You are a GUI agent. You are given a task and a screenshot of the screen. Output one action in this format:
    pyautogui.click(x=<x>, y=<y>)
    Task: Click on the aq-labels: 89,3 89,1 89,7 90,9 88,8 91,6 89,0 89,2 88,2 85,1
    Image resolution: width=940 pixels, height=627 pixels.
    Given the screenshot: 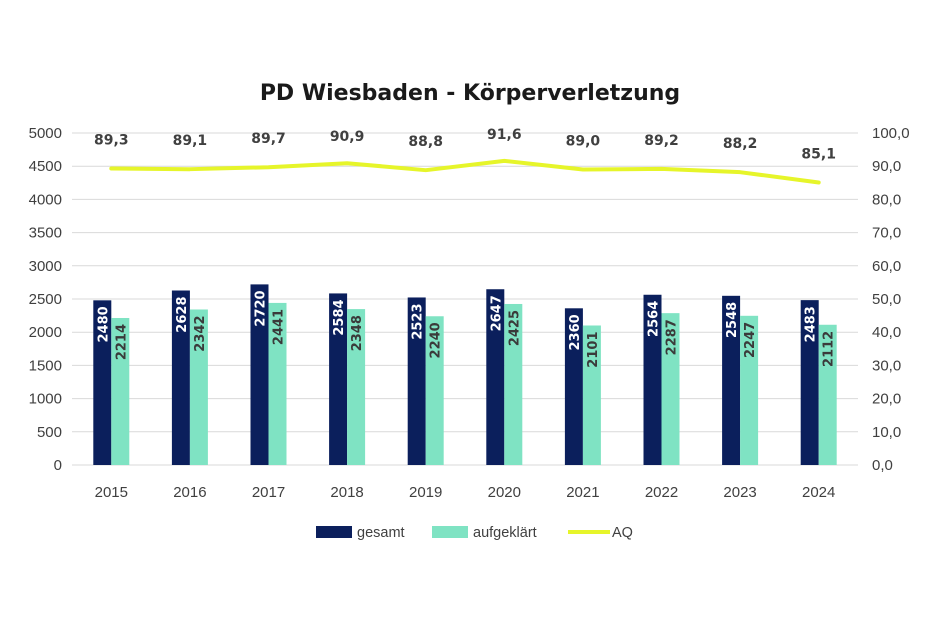 What is the action you would take?
    pyautogui.click(x=465, y=145)
    